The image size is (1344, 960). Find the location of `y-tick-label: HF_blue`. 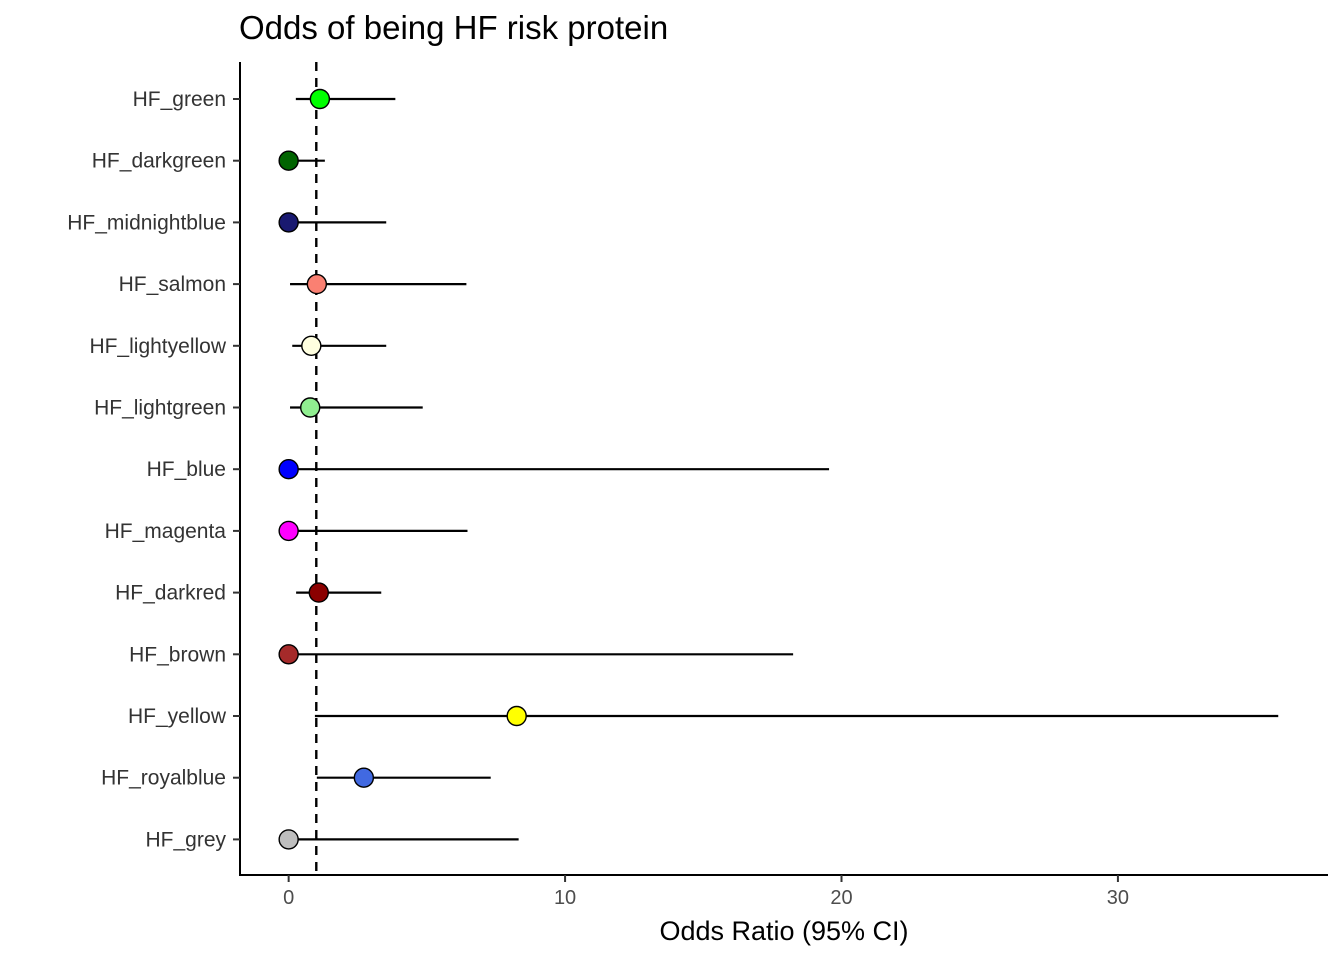

y-tick-label: HF_blue is located at coordinates (186, 469).